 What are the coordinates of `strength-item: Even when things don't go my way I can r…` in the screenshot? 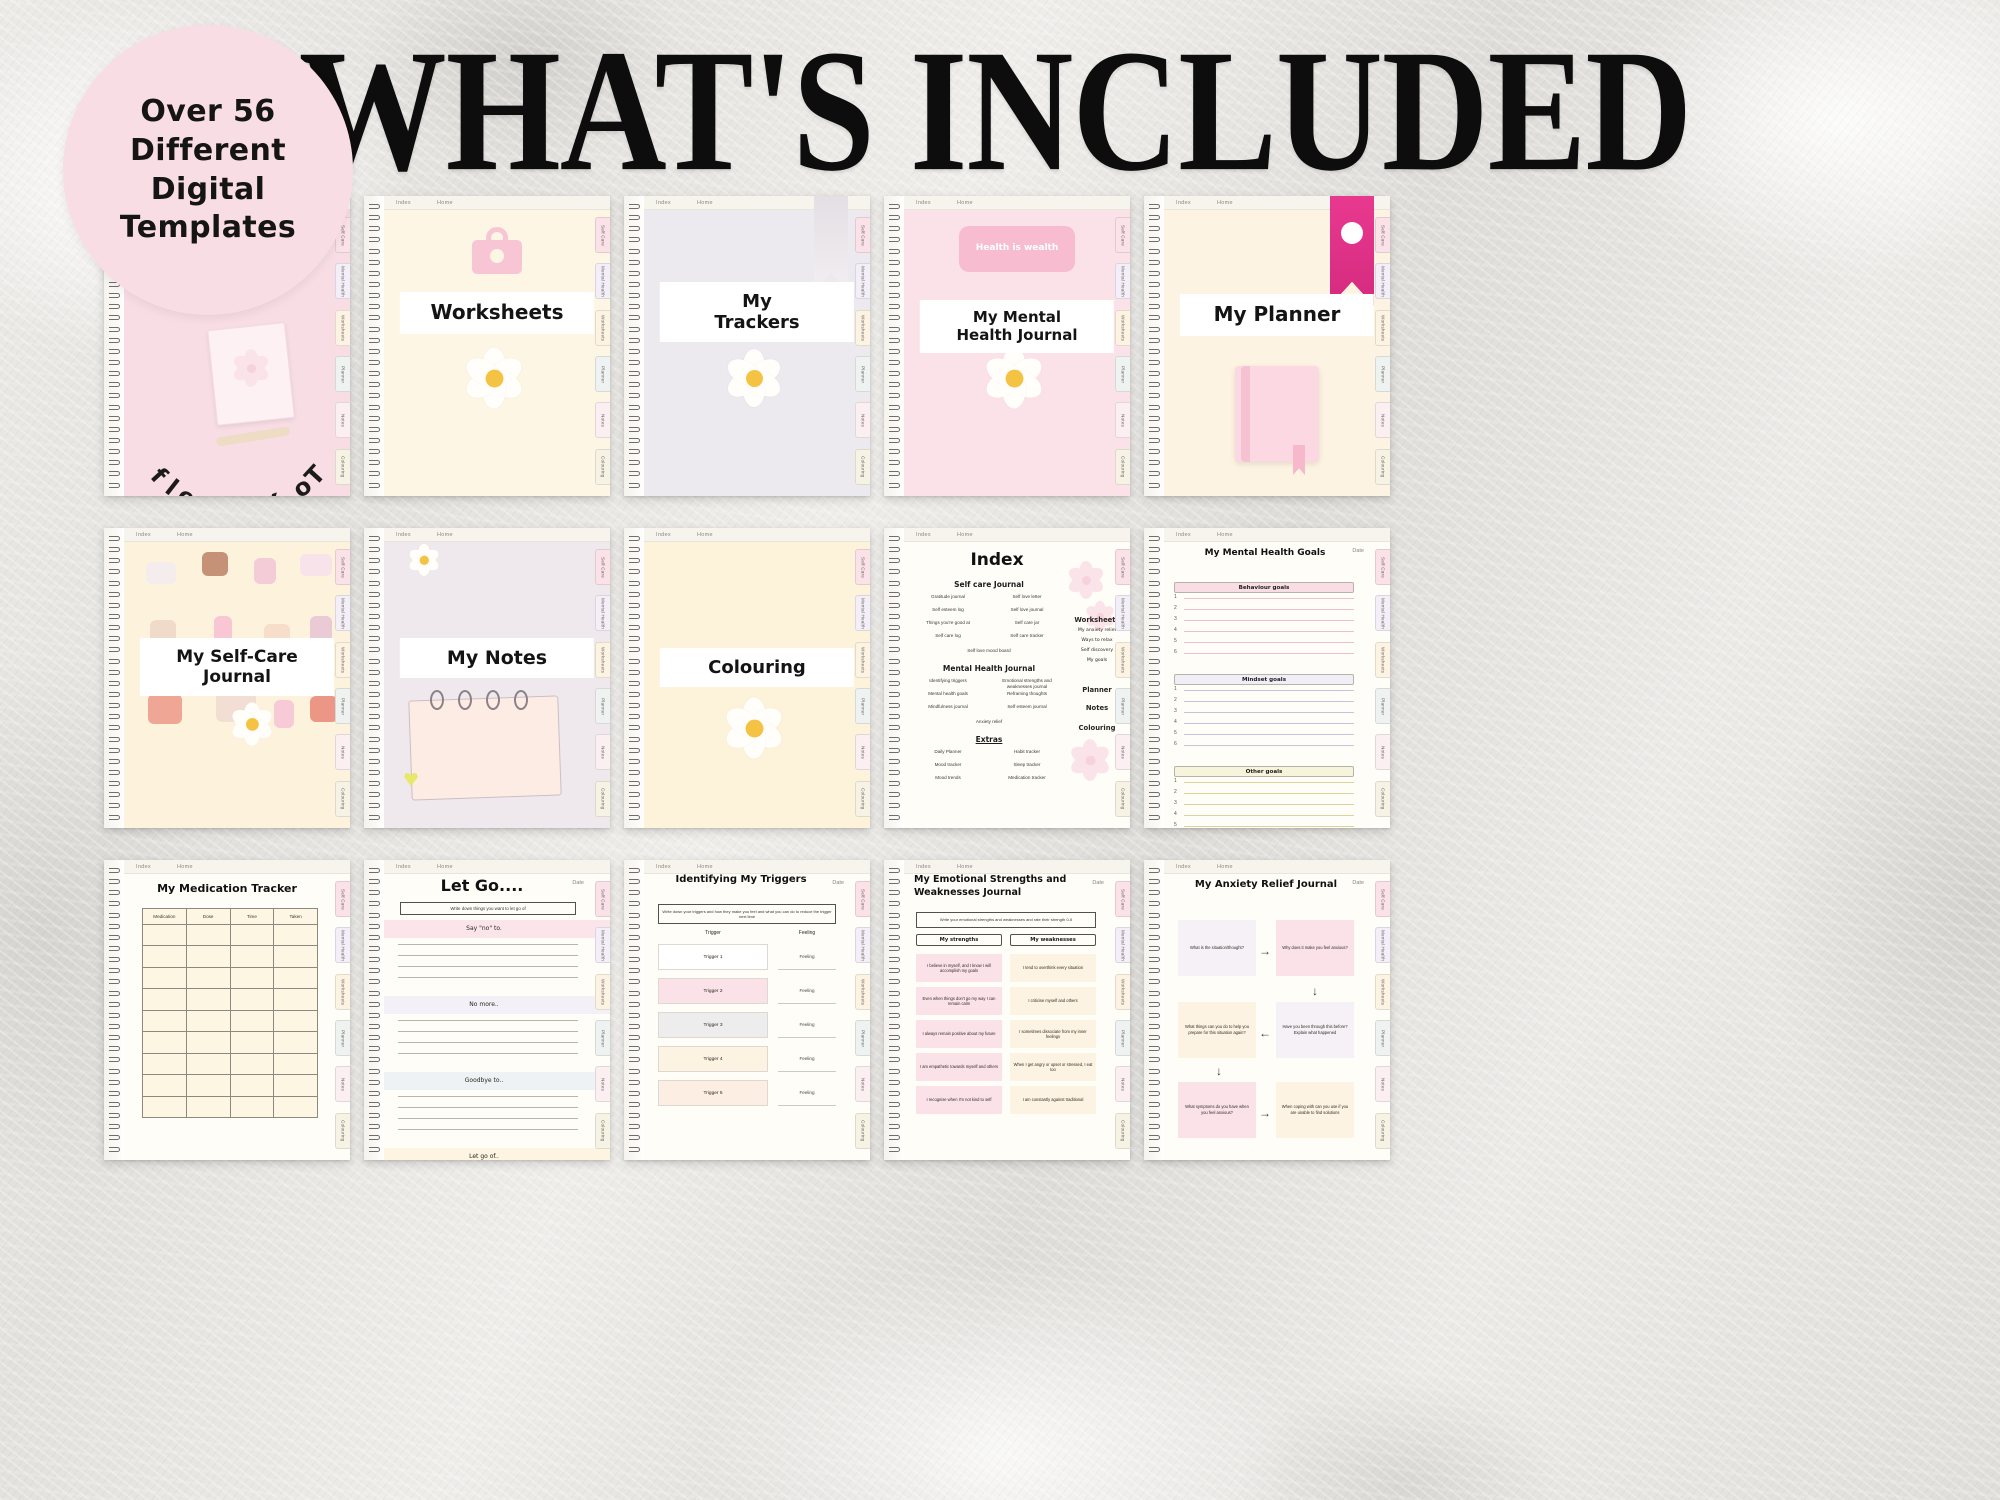 It's located at (959, 1001).